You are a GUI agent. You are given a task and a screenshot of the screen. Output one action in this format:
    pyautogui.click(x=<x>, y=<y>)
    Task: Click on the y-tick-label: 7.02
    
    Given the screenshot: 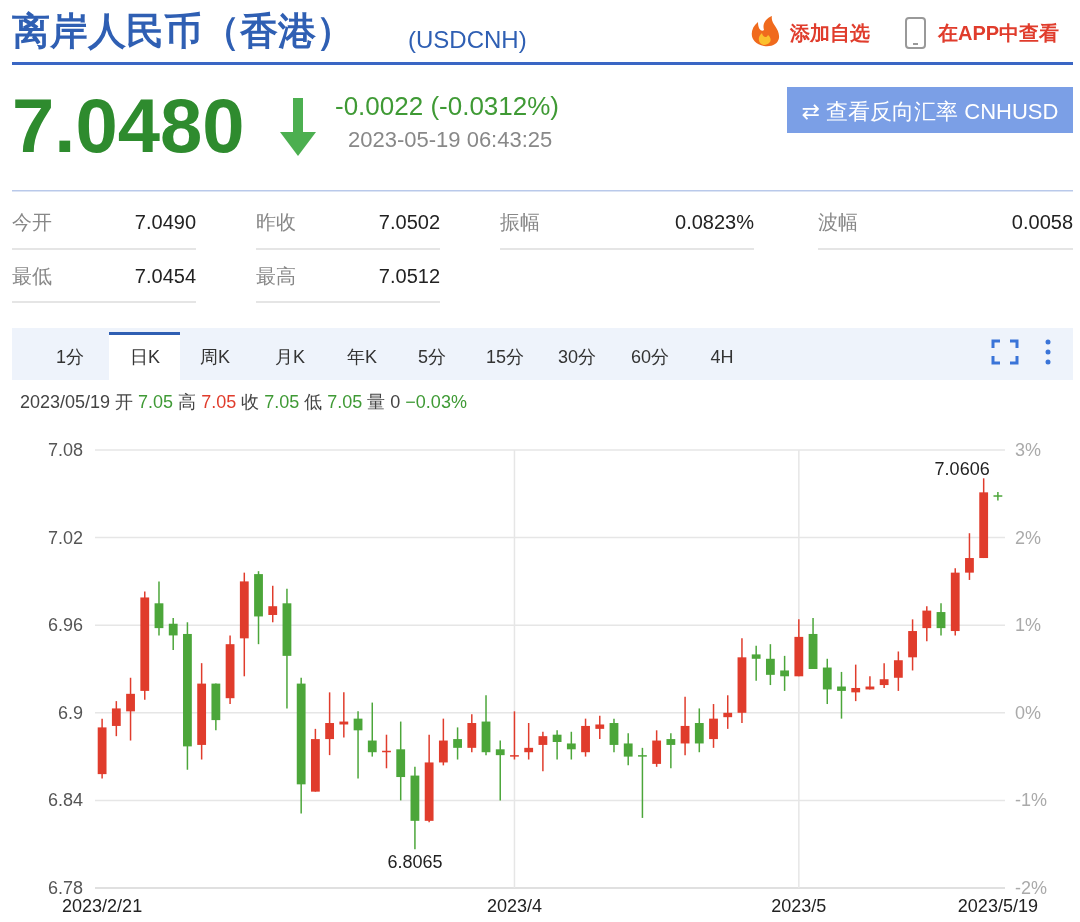 What is the action you would take?
    pyautogui.click(x=65, y=537)
    